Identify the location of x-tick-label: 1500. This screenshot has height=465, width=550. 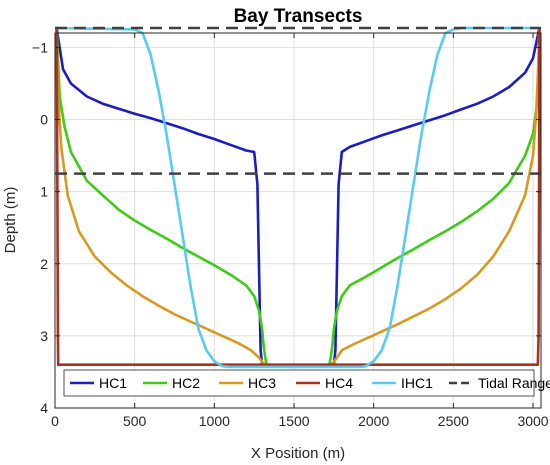
(293, 421).